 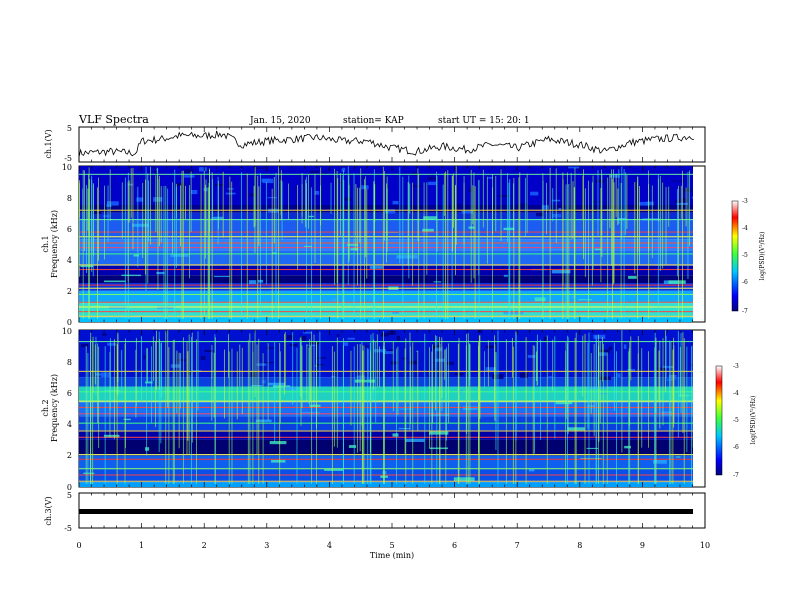 What do you see at coordinates (517, 545) in the screenshot?
I see `time-tick-7: 7` at bounding box center [517, 545].